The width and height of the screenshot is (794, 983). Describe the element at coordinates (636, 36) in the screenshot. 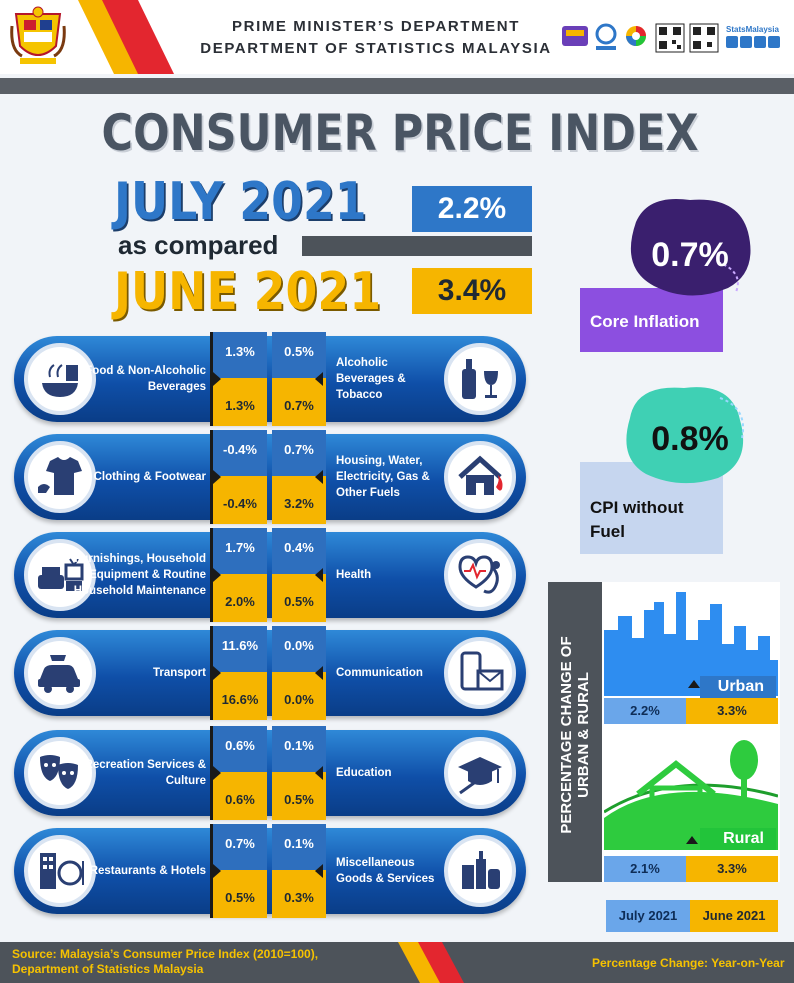

I see `sdg-wheel-icon` at that location.